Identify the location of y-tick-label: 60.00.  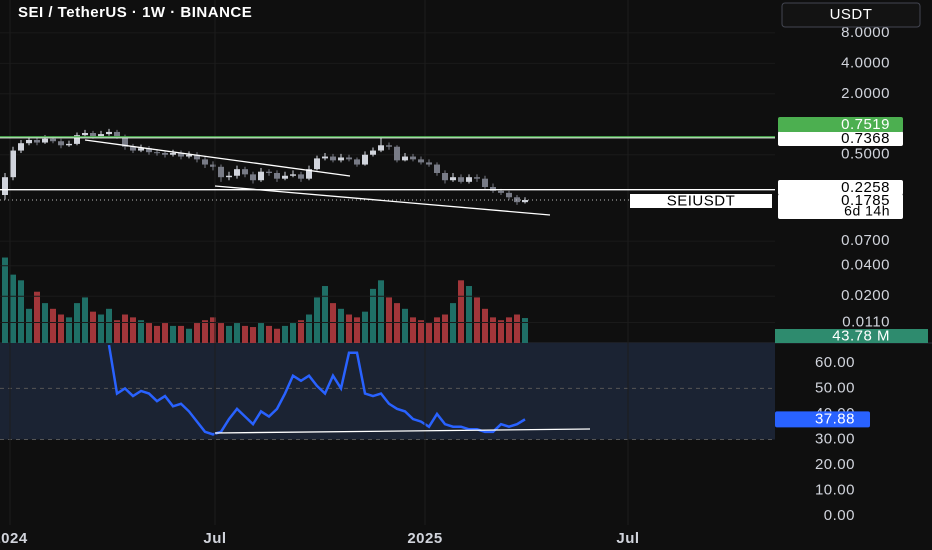
(835, 362).